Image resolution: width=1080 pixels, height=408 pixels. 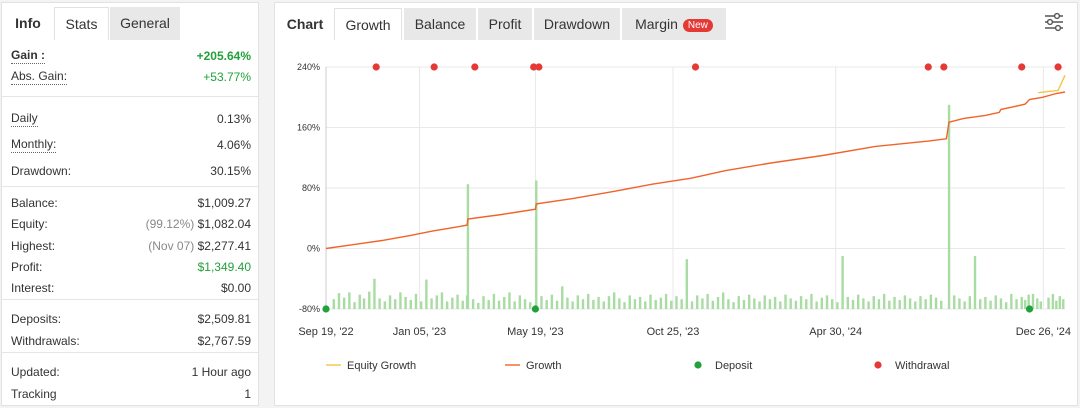 I want to click on stat-value: $1,009.27, so click(x=224, y=203).